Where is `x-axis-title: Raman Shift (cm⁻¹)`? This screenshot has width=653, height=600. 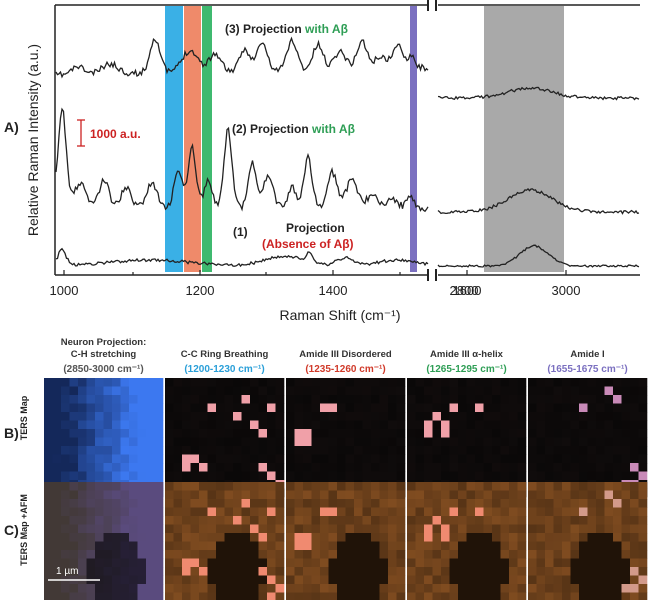 x-axis-title: Raman Shift (cm⁻¹) is located at coordinates (340, 315).